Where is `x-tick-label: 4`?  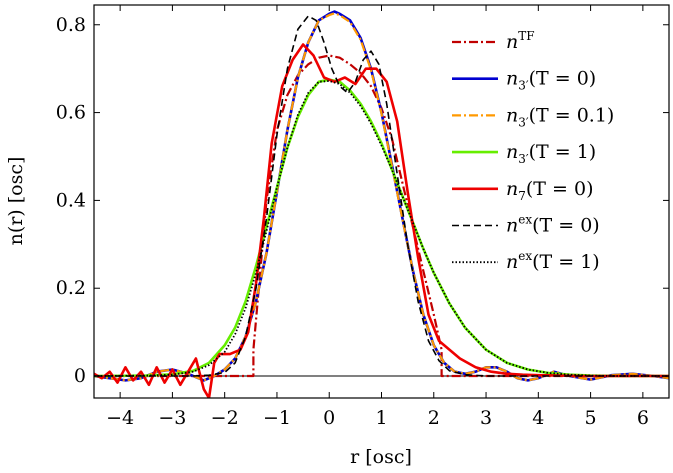 x-tick-label: 4 is located at coordinates (538, 418).